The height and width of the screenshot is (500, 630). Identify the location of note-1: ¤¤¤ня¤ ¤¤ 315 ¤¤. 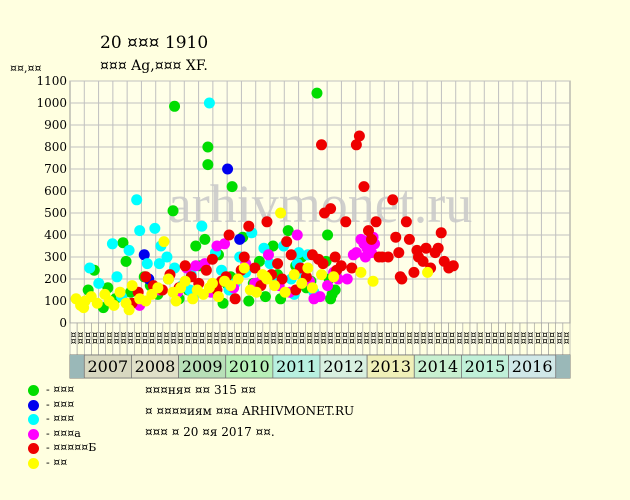
(200, 390).